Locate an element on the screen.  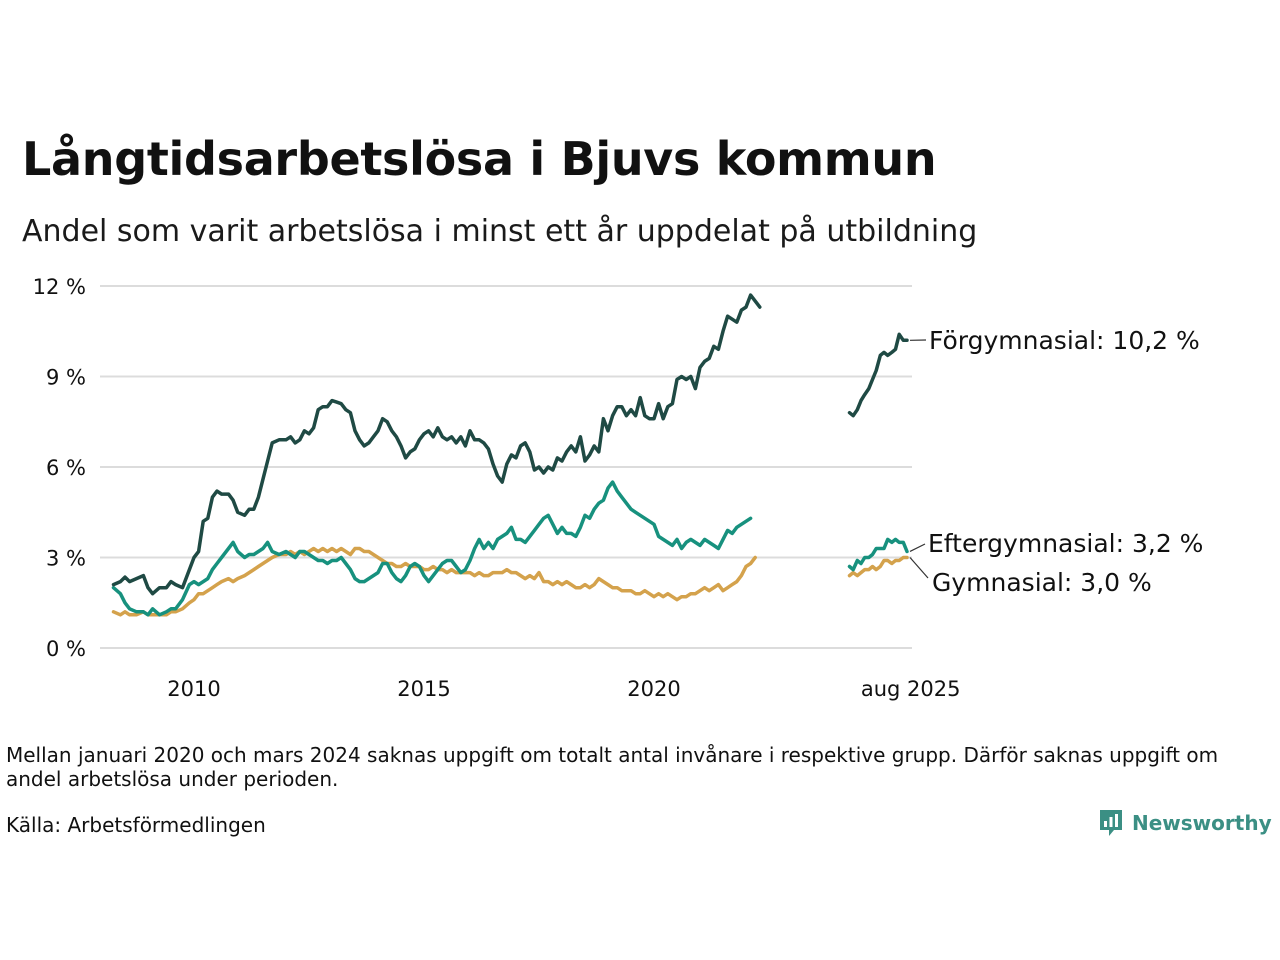
newsworthy-logo-text: Newsworthy is located at coordinates (1202, 823).